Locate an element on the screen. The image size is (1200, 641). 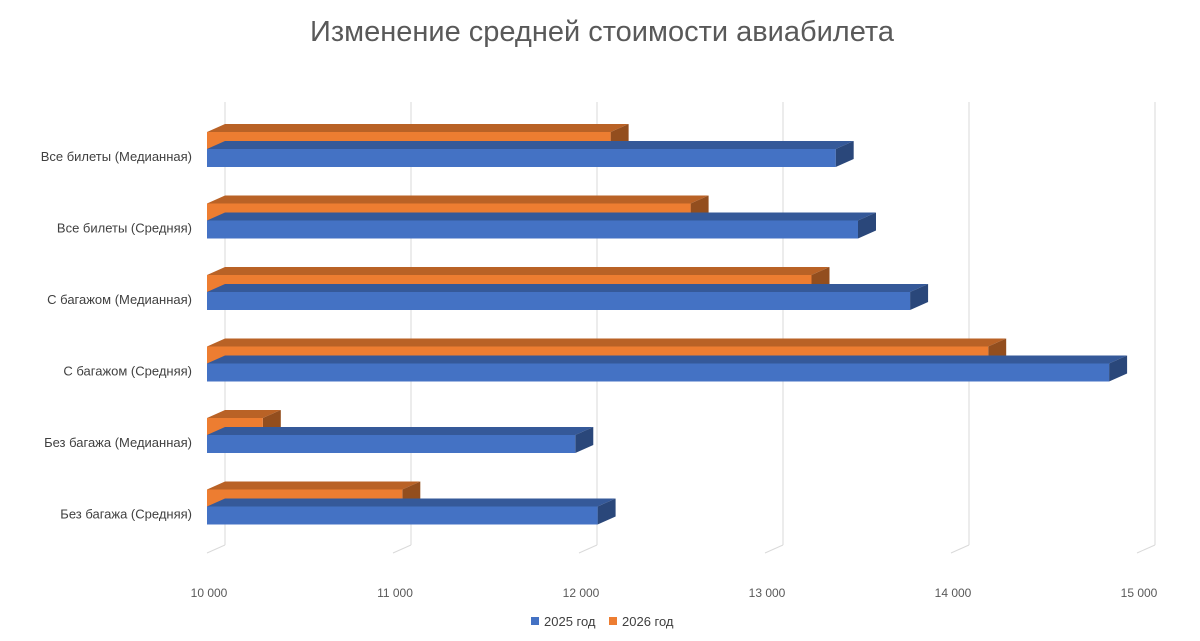
legend-item: 2026 год is located at coordinates (641, 621).